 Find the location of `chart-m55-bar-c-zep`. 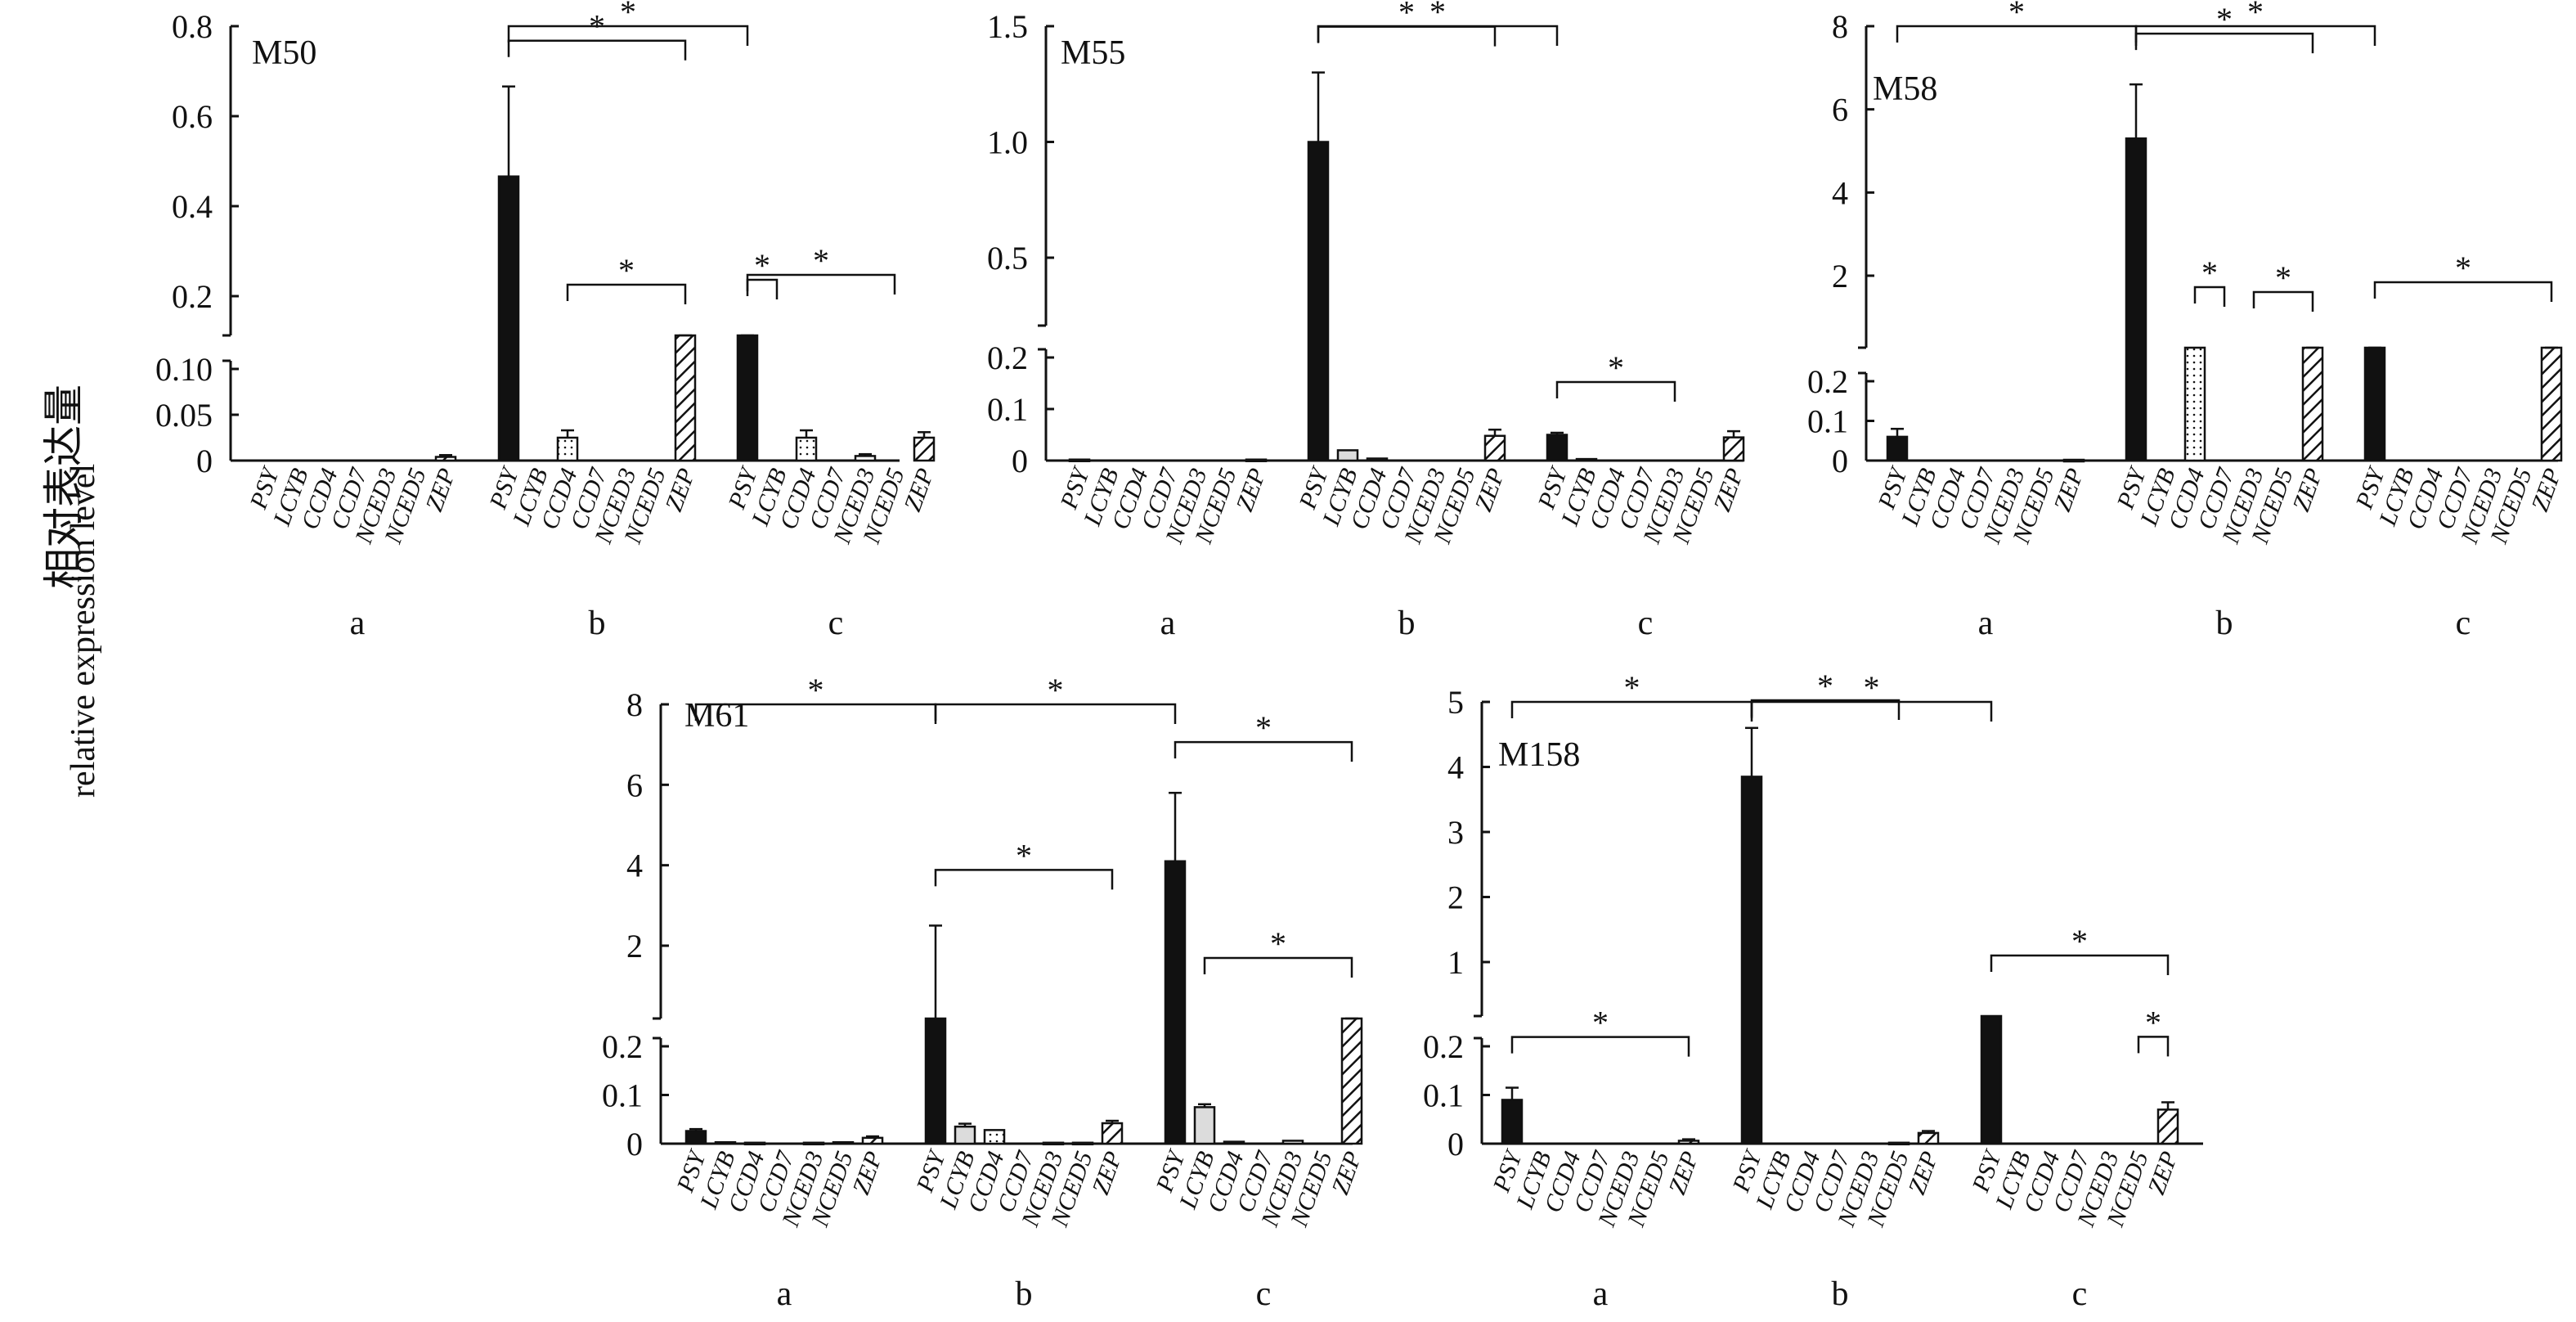

chart-m55-bar-c-zep is located at coordinates (1734, 449).